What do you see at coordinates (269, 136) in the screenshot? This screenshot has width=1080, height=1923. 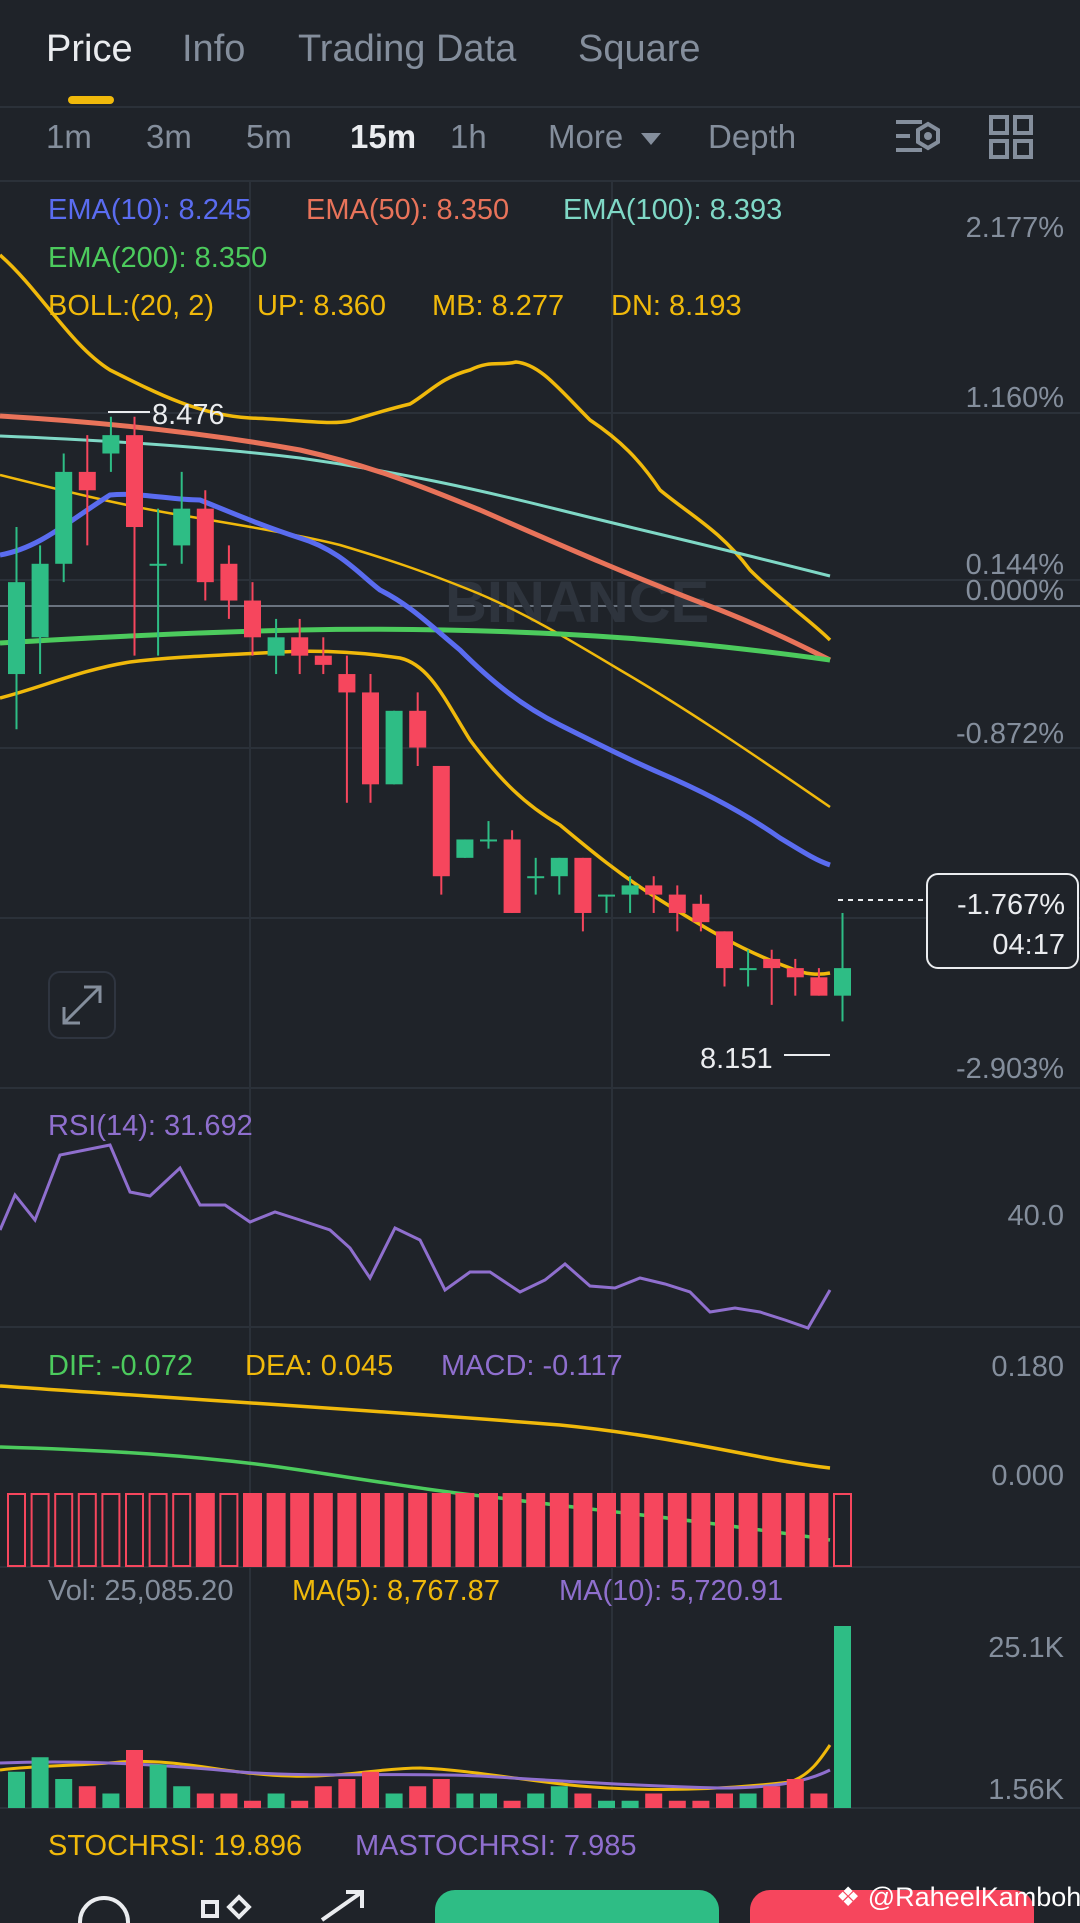 I see `timeframe-5m: 5m` at bounding box center [269, 136].